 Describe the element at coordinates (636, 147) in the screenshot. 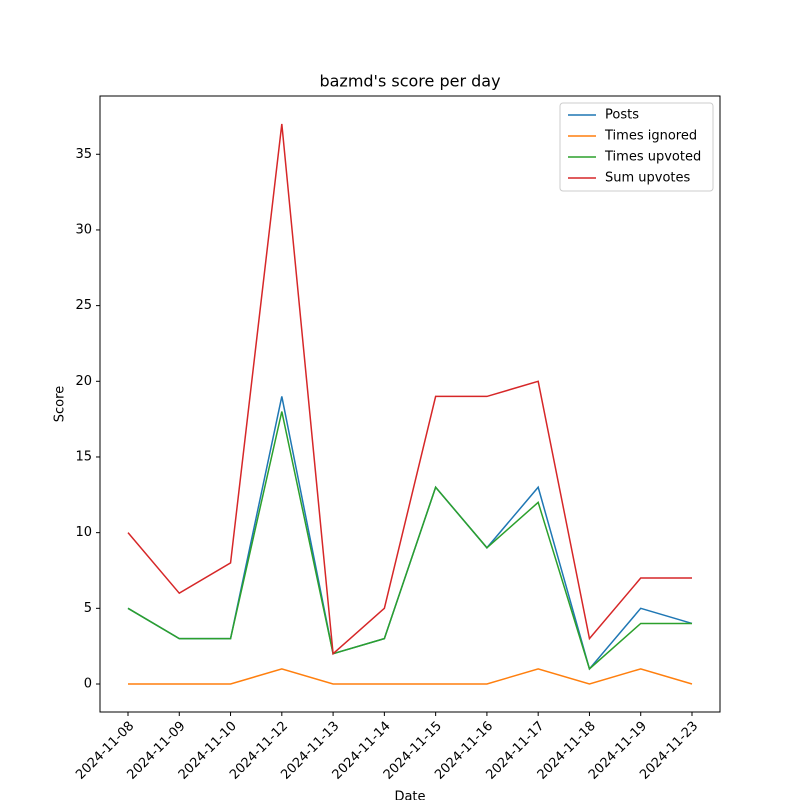

I see `legend-box` at that location.